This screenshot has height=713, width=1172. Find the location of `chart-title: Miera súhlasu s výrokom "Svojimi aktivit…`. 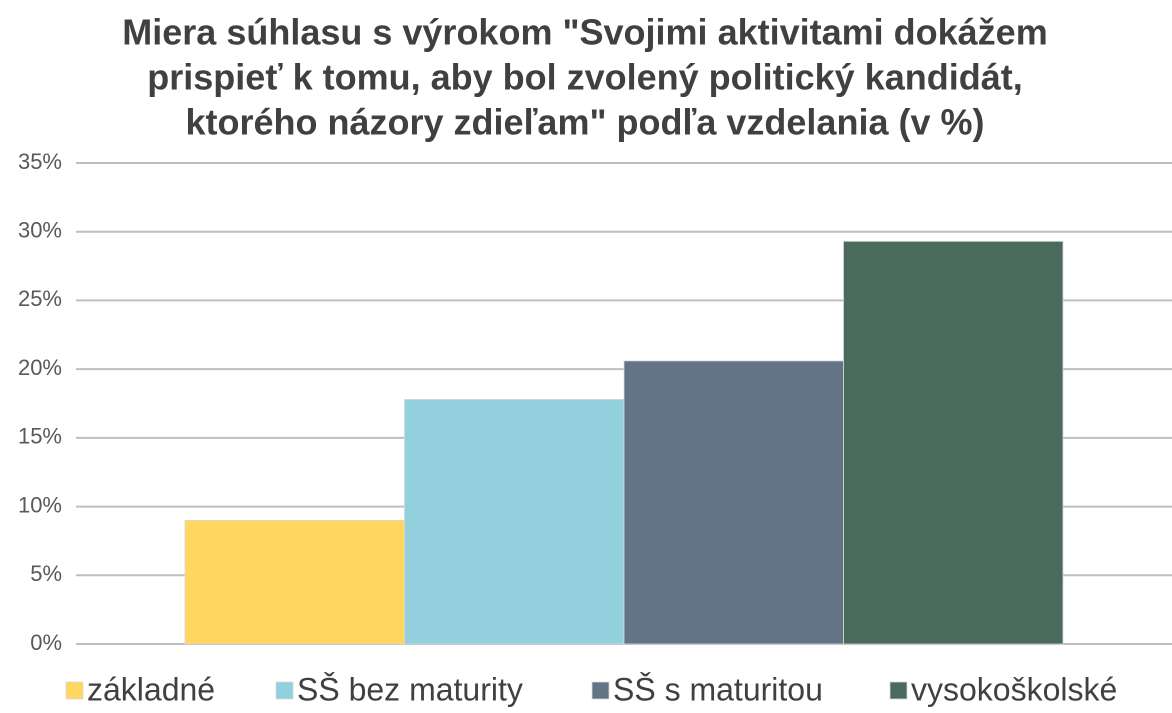

chart-title: Miera súhlasu s výrokom "Svojimi aktivit… is located at coordinates (584, 32).